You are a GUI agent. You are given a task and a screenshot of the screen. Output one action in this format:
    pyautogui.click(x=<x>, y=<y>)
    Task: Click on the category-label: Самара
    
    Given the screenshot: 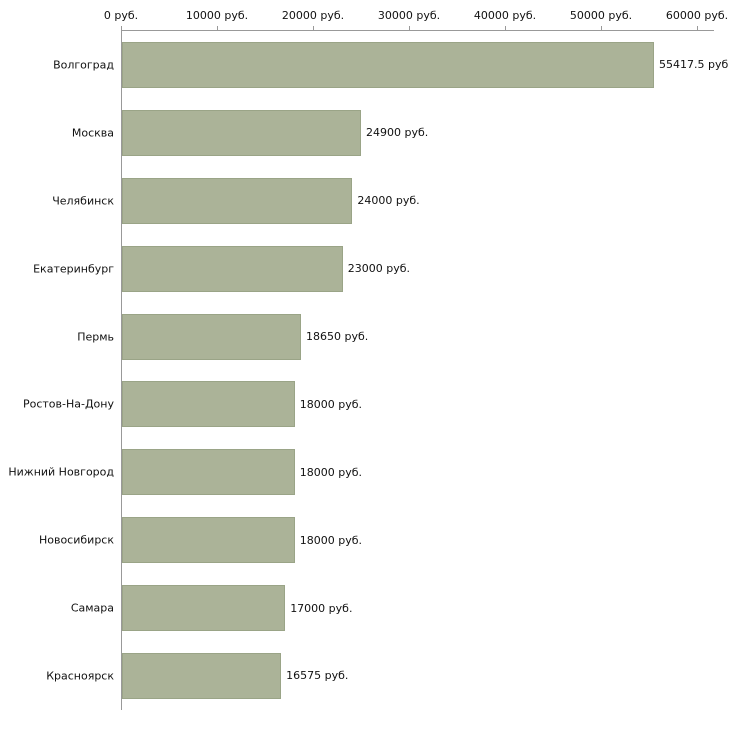 What is the action you would take?
    pyautogui.click(x=92, y=608)
    